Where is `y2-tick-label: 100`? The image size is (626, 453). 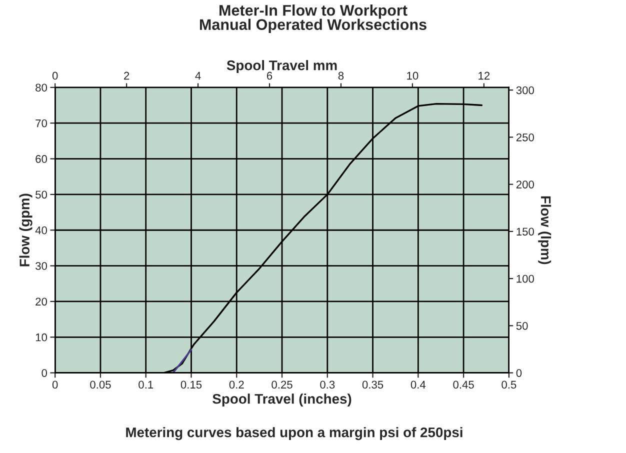
y2-tick-label: 100 is located at coordinates (525, 278).